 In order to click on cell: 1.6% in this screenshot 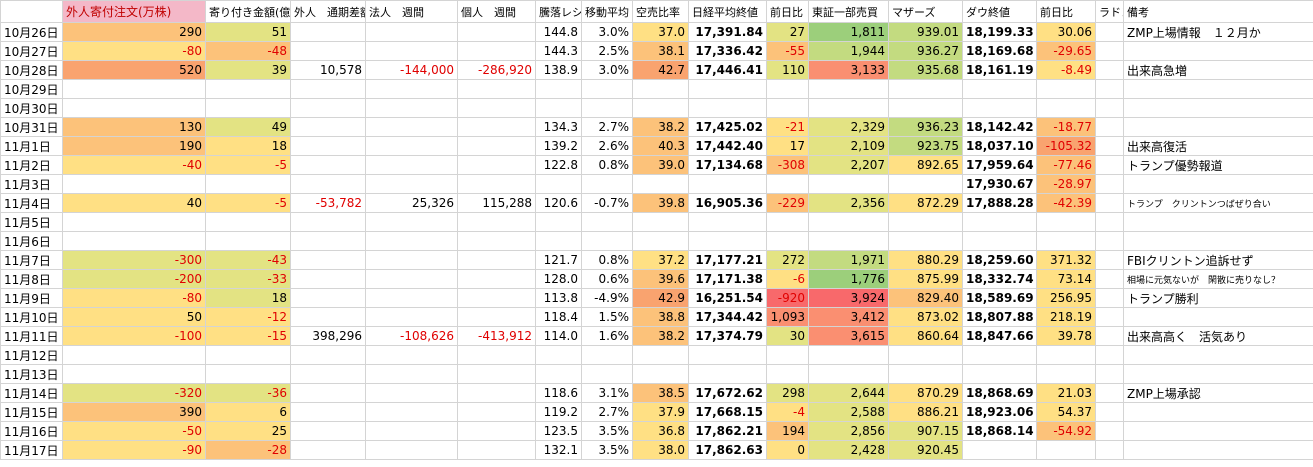, I will do `click(607, 336)`.